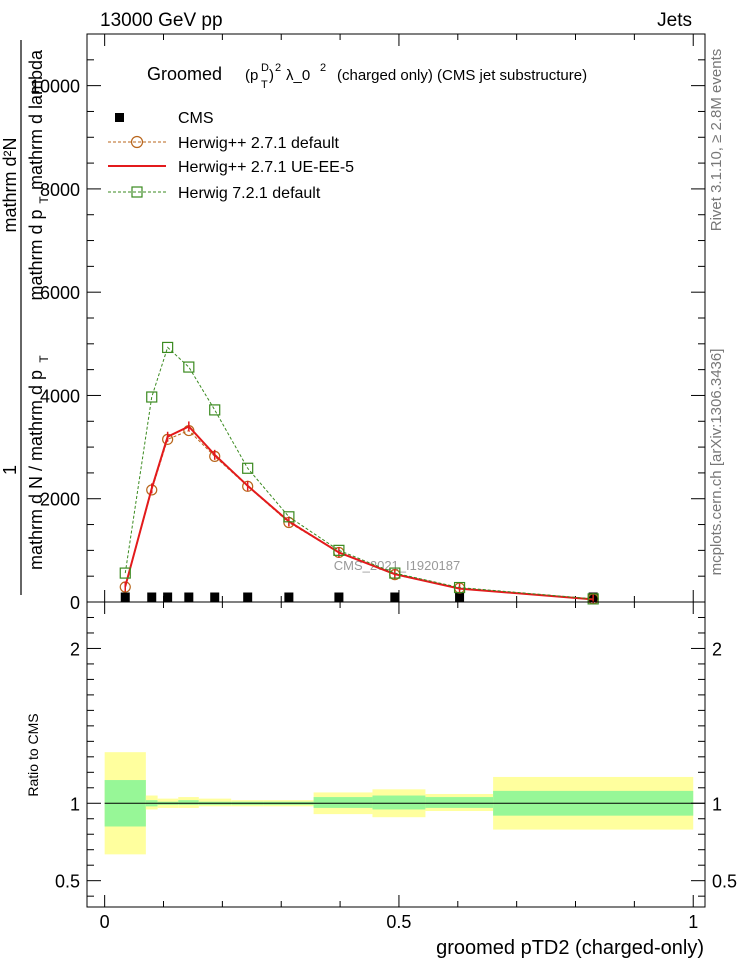  Describe the element at coordinates (398, 922) in the screenshot. I see `x-tick-label: 0.5` at that location.